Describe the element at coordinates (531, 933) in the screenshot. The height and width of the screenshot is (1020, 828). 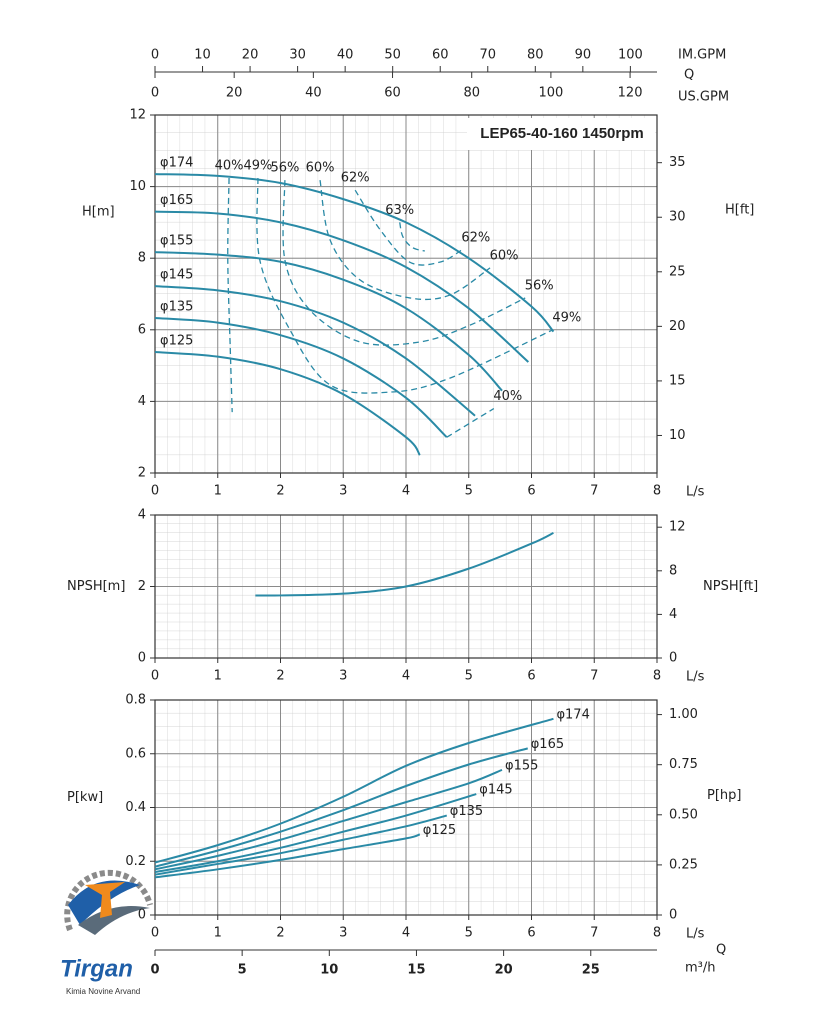
I see `x-tick-label: 6` at that location.